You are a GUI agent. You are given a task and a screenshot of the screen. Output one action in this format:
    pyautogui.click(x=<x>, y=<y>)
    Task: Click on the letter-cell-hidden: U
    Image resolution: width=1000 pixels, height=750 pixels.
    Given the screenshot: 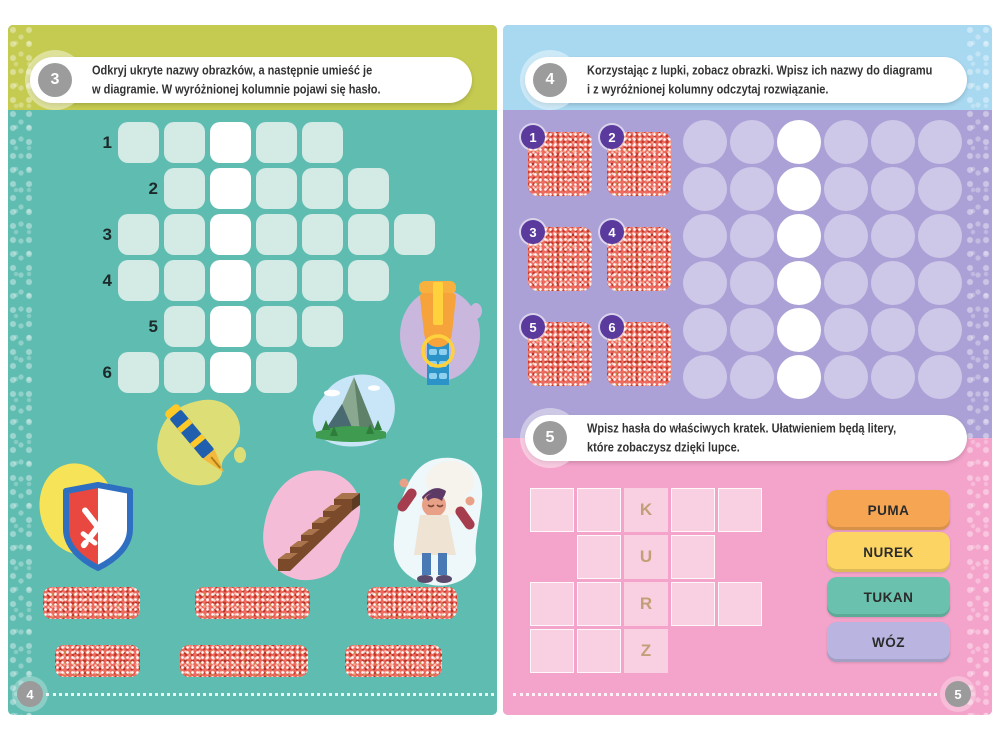 What is the action you would take?
    pyautogui.click(x=646, y=557)
    